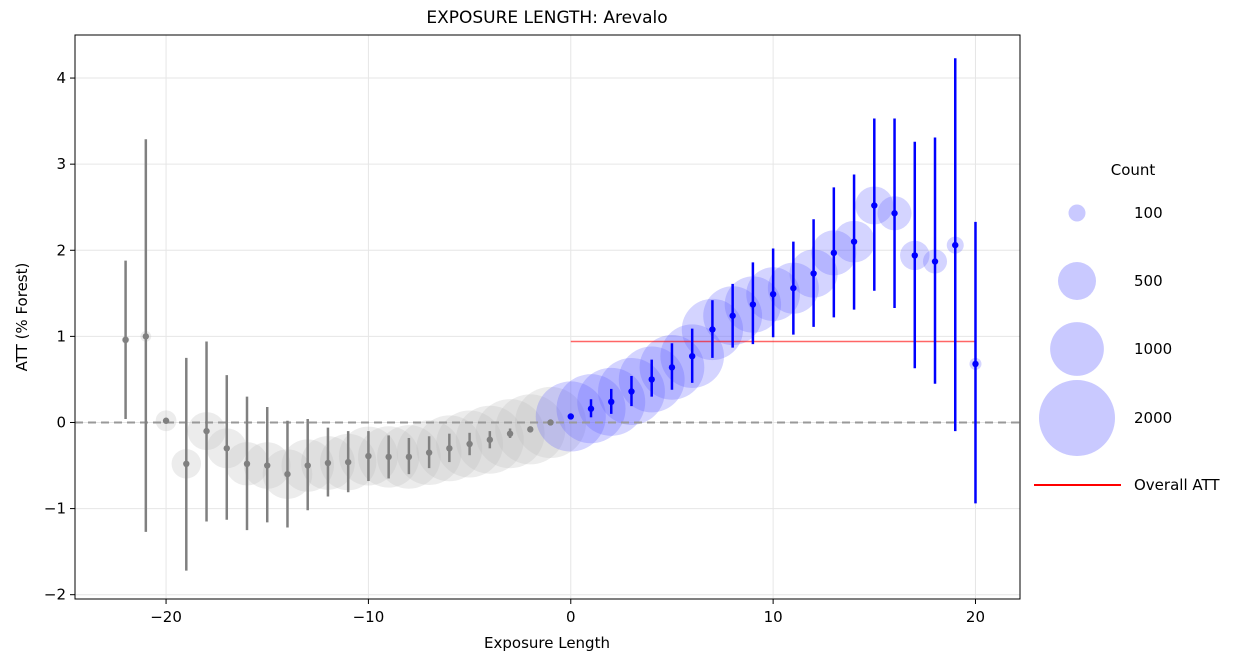  What do you see at coordinates (773, 617) in the screenshot?
I see `x-tick-label: 10` at bounding box center [773, 617].